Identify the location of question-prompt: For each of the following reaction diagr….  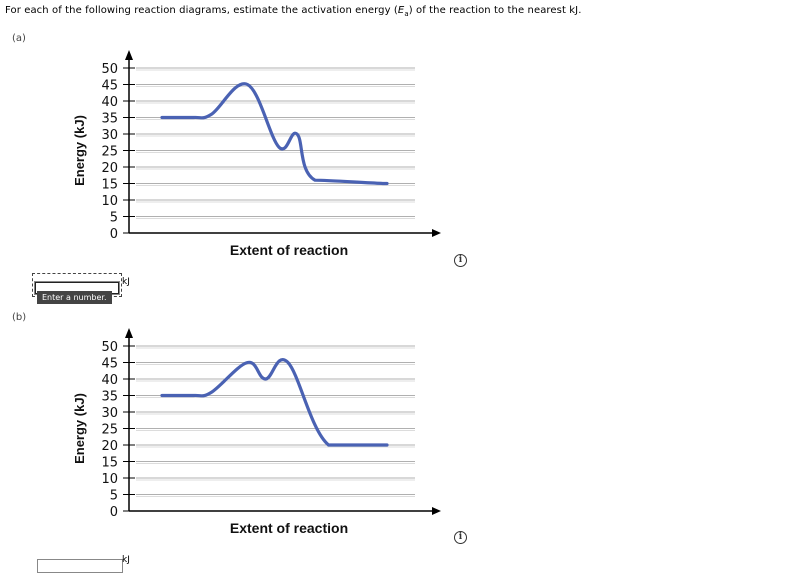
(293, 11).